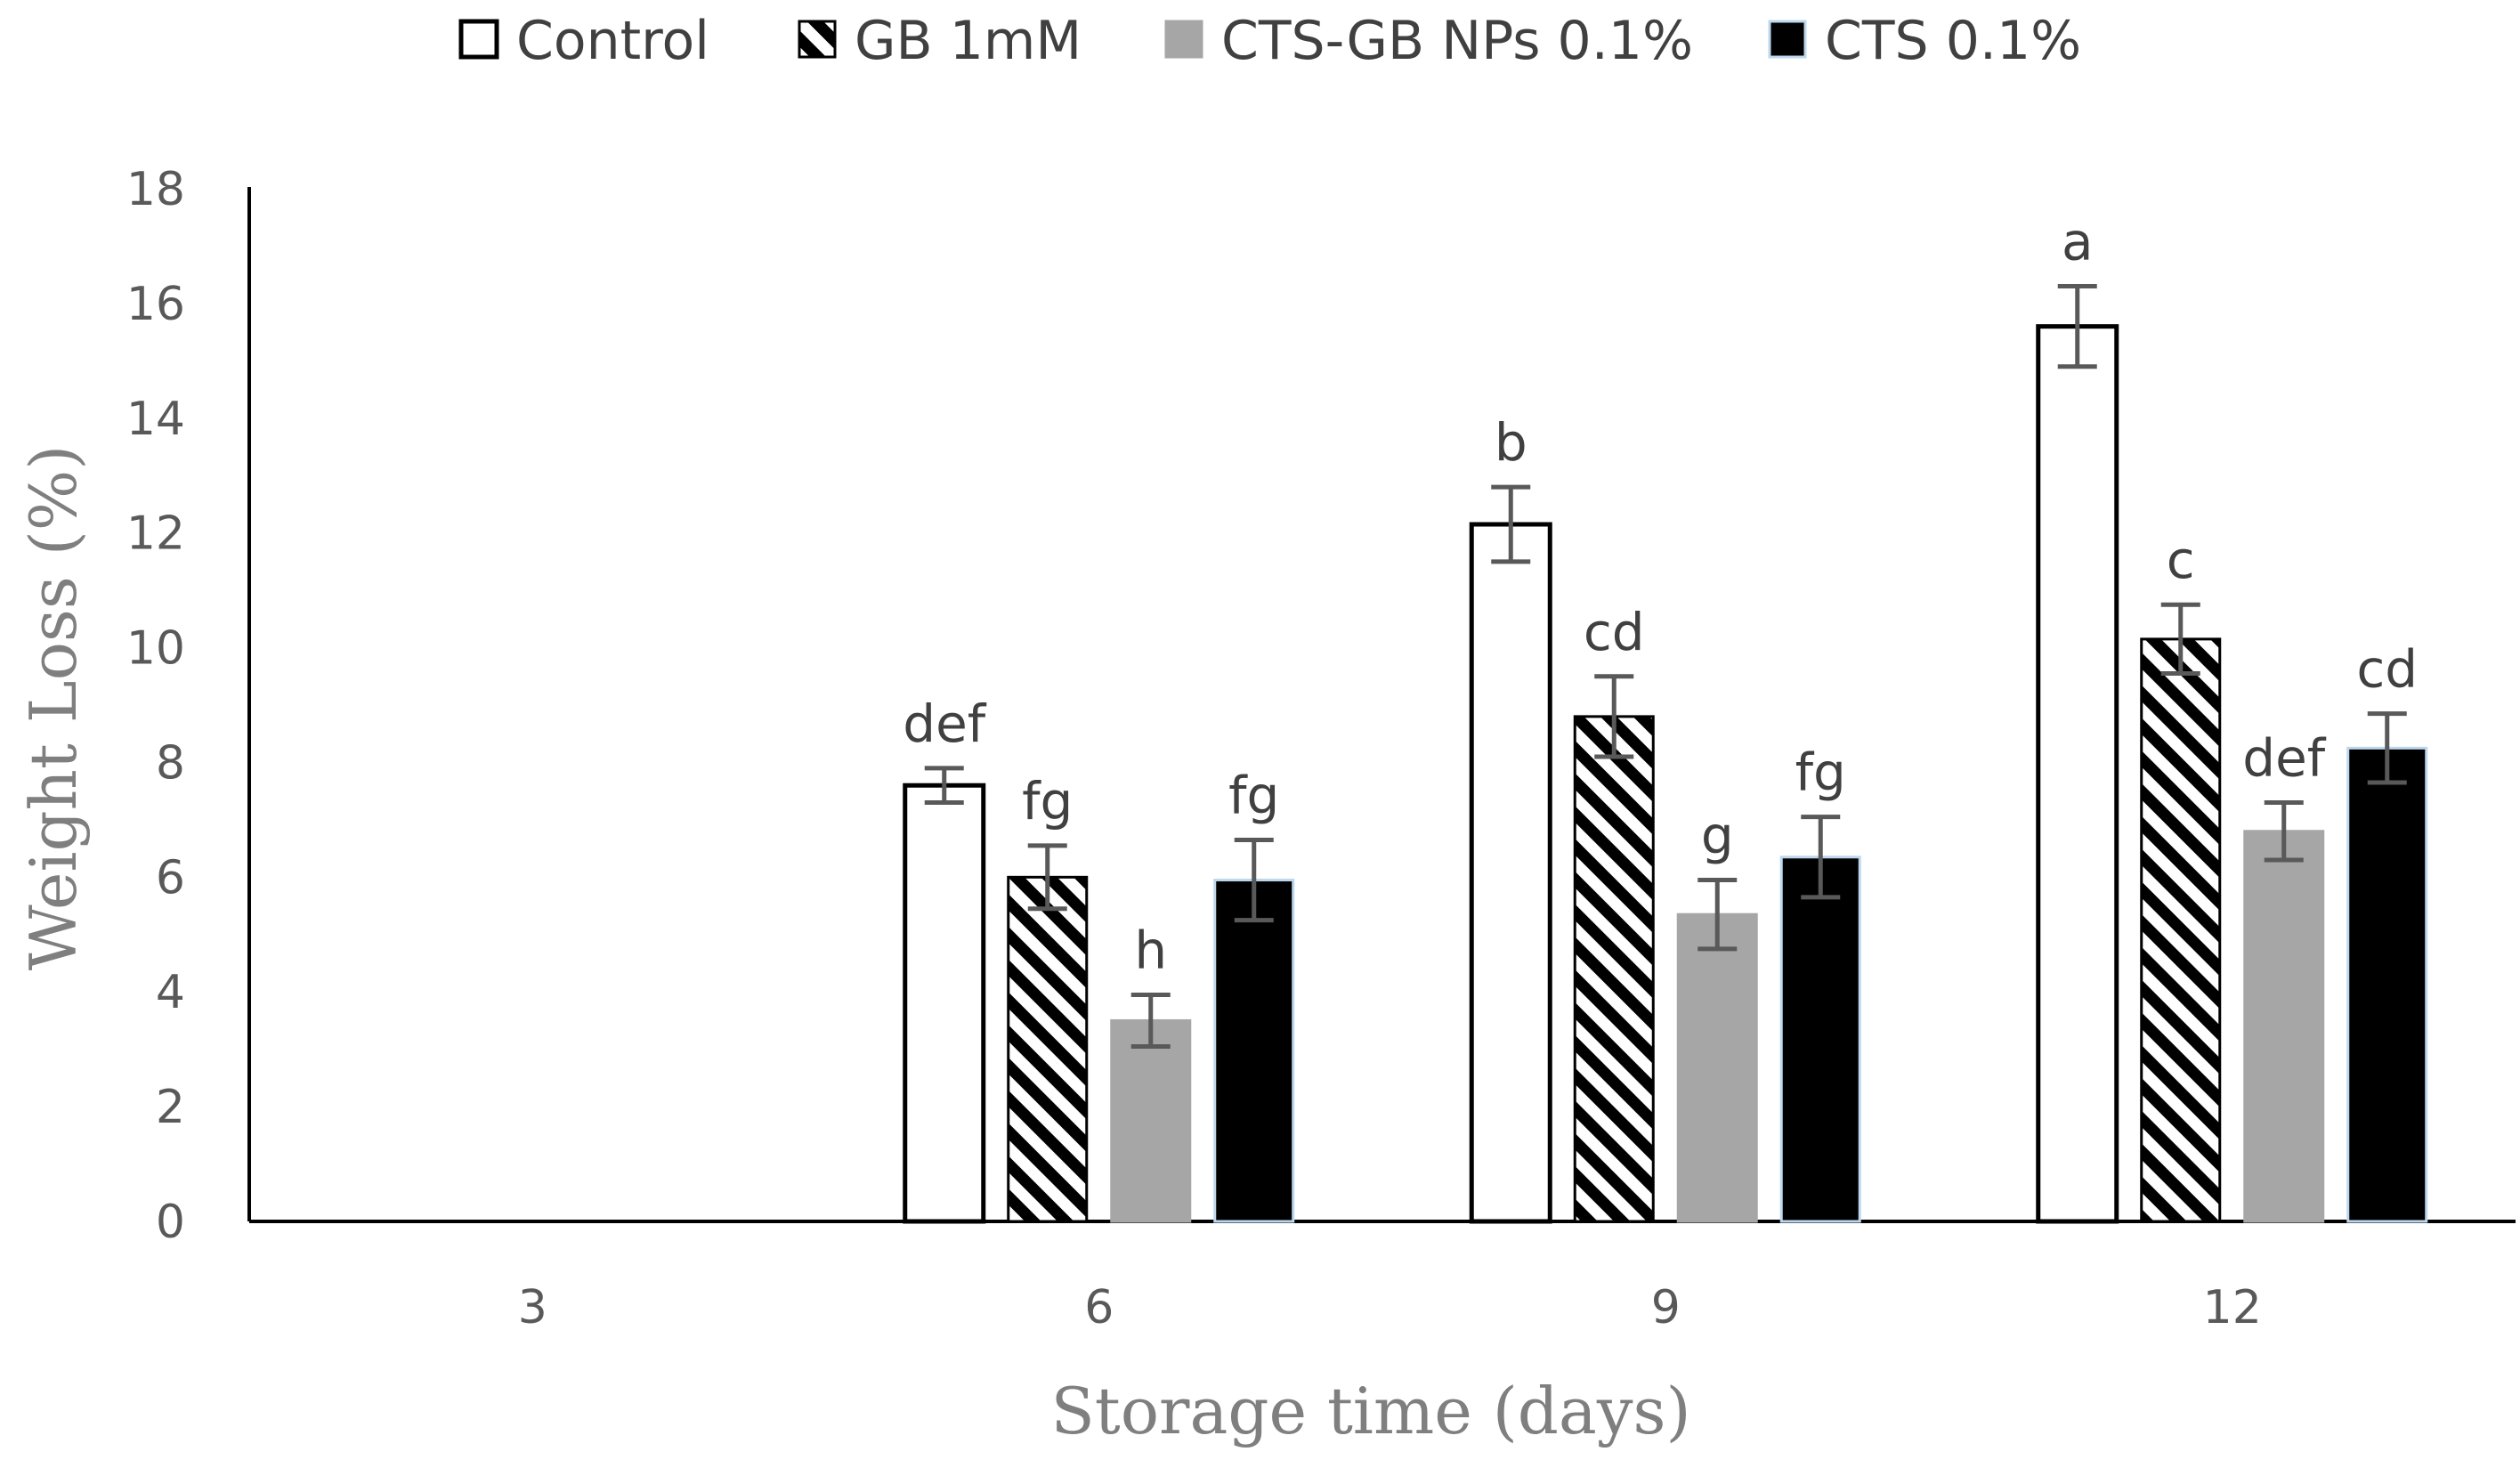  I want to click on y-tick-label-4: 4, so click(170, 992).